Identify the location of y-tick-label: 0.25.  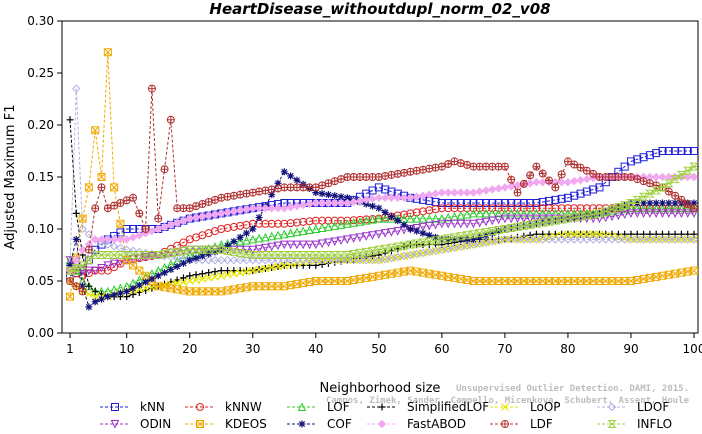
(40, 73).